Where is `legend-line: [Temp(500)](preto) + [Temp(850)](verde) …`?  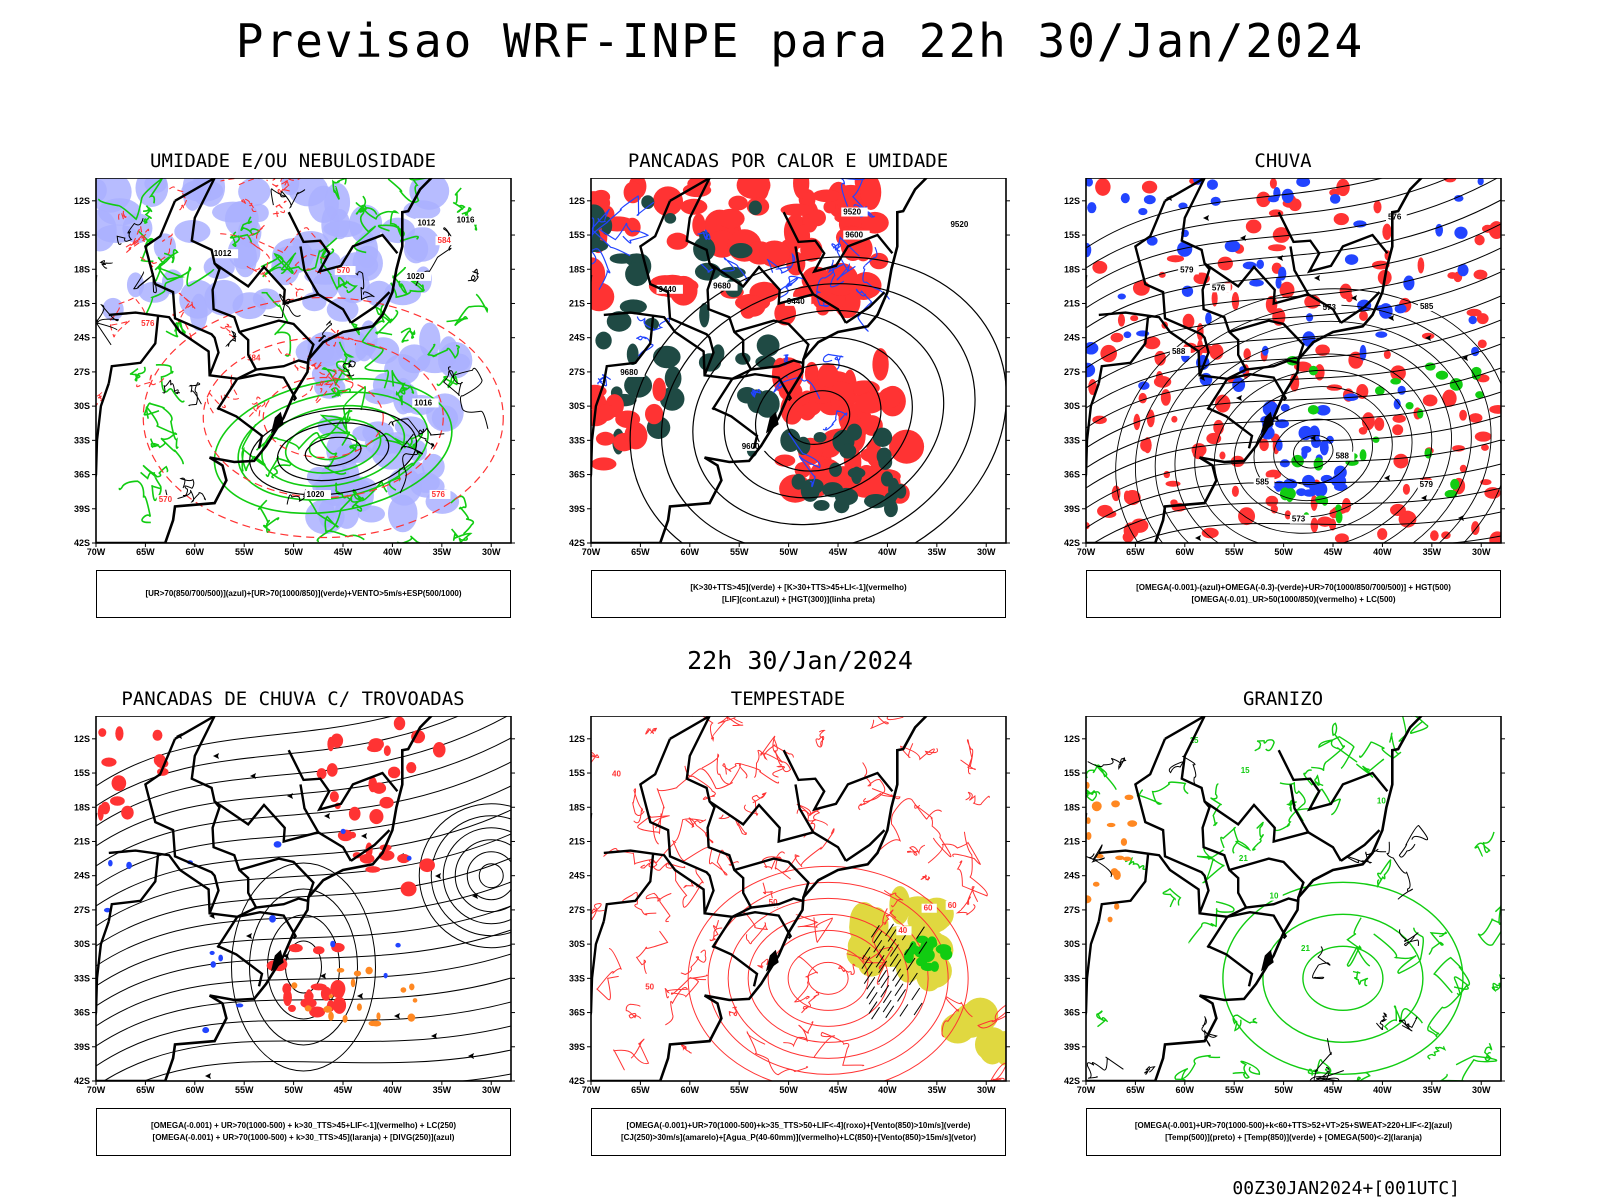
legend-line: [Temp(500)](preto) + [Temp(850)](verde) … is located at coordinates (1293, 1137).